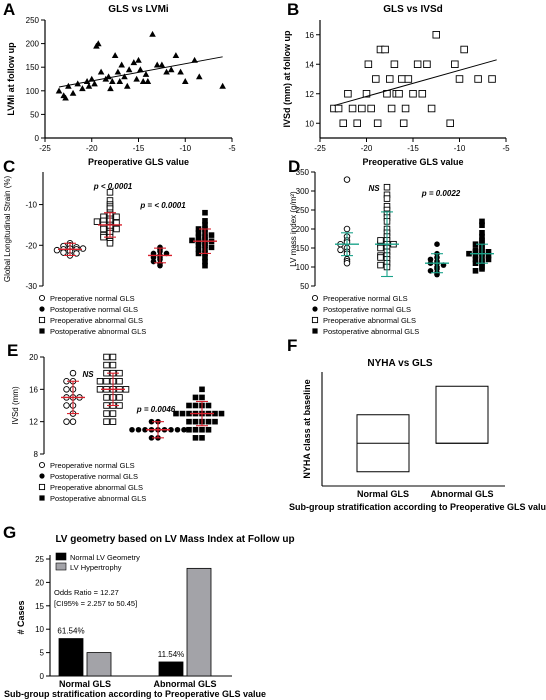  Describe the element at coordinates (383, 494) in the screenshot. I see `x-category-label: Normal GLS` at that location.